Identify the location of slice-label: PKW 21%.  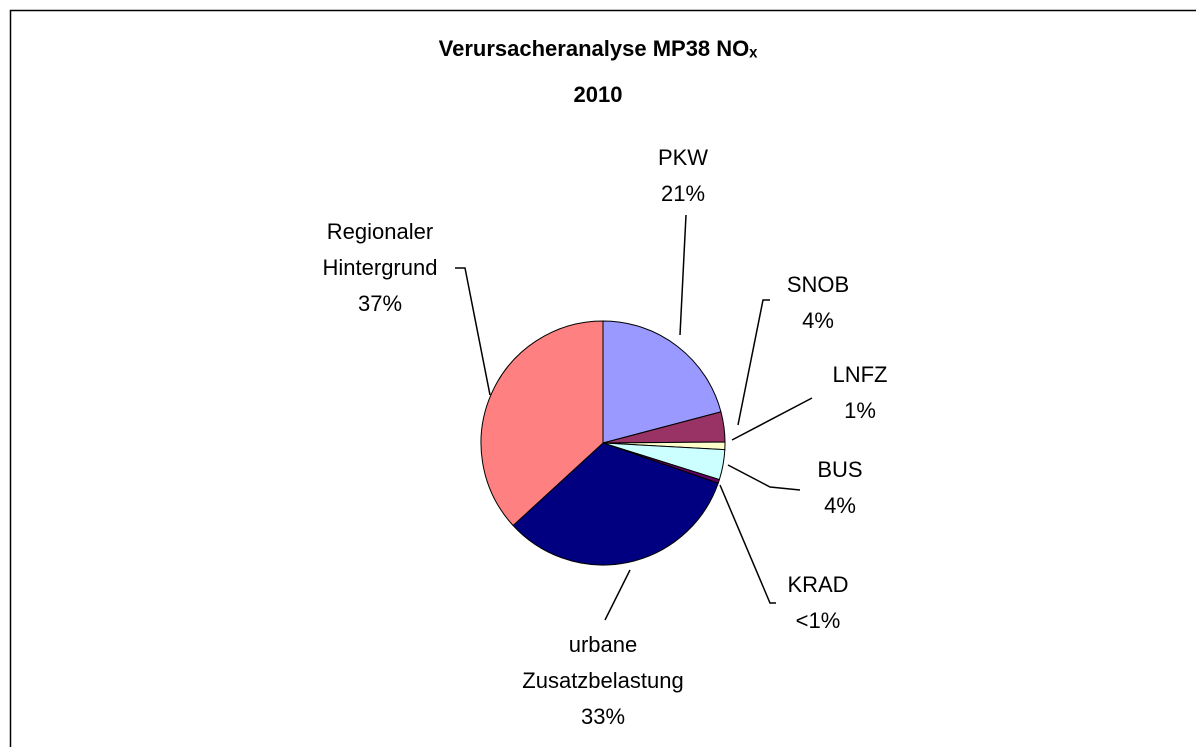
(683, 176).